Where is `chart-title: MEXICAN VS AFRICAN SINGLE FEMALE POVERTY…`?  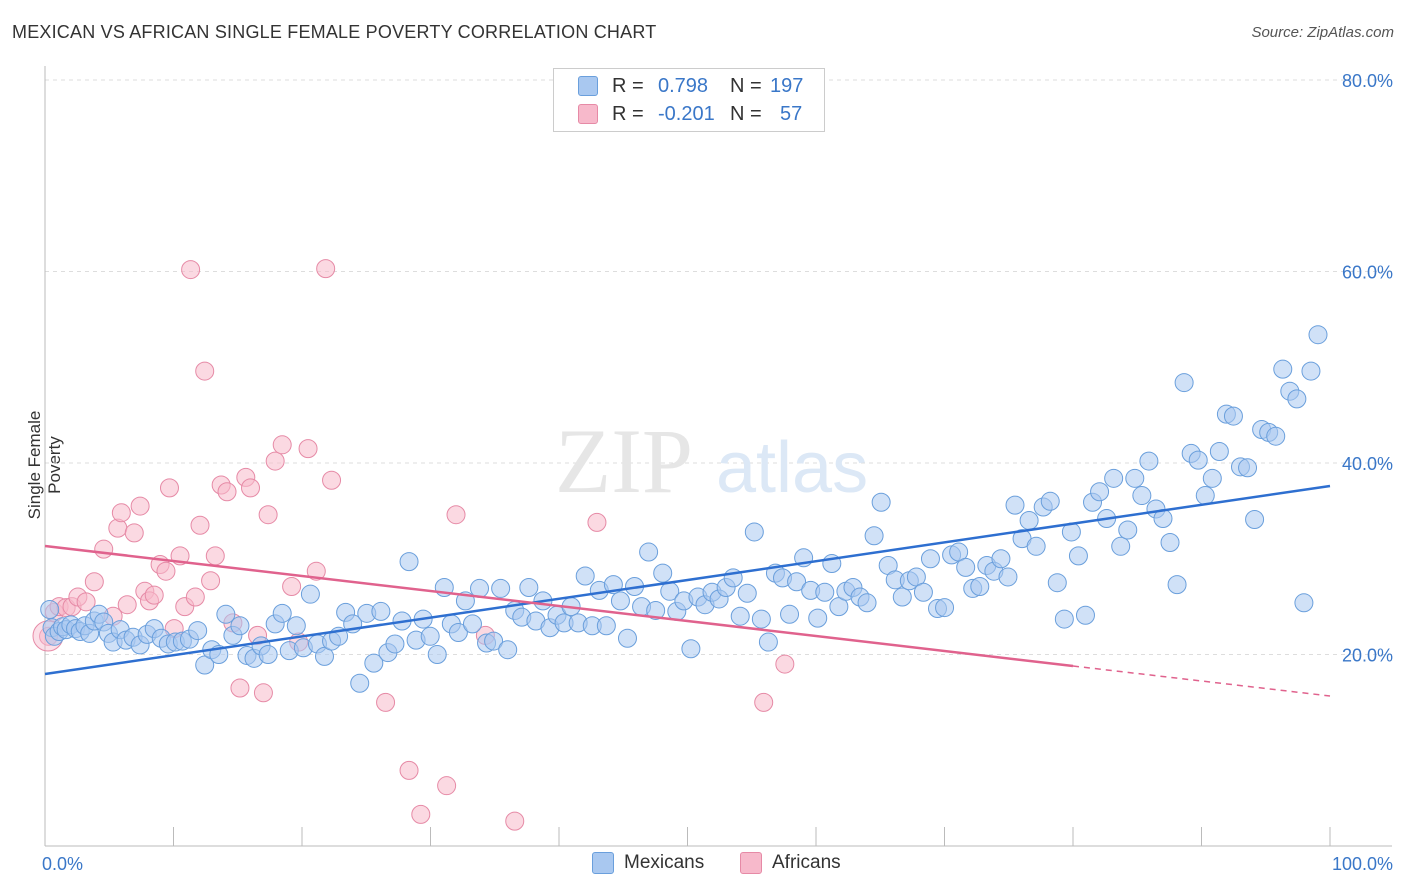
chart-title: MEXICAN VS AFRICAN SINGLE FEMALE POVERTY… is located at coordinates (334, 32).